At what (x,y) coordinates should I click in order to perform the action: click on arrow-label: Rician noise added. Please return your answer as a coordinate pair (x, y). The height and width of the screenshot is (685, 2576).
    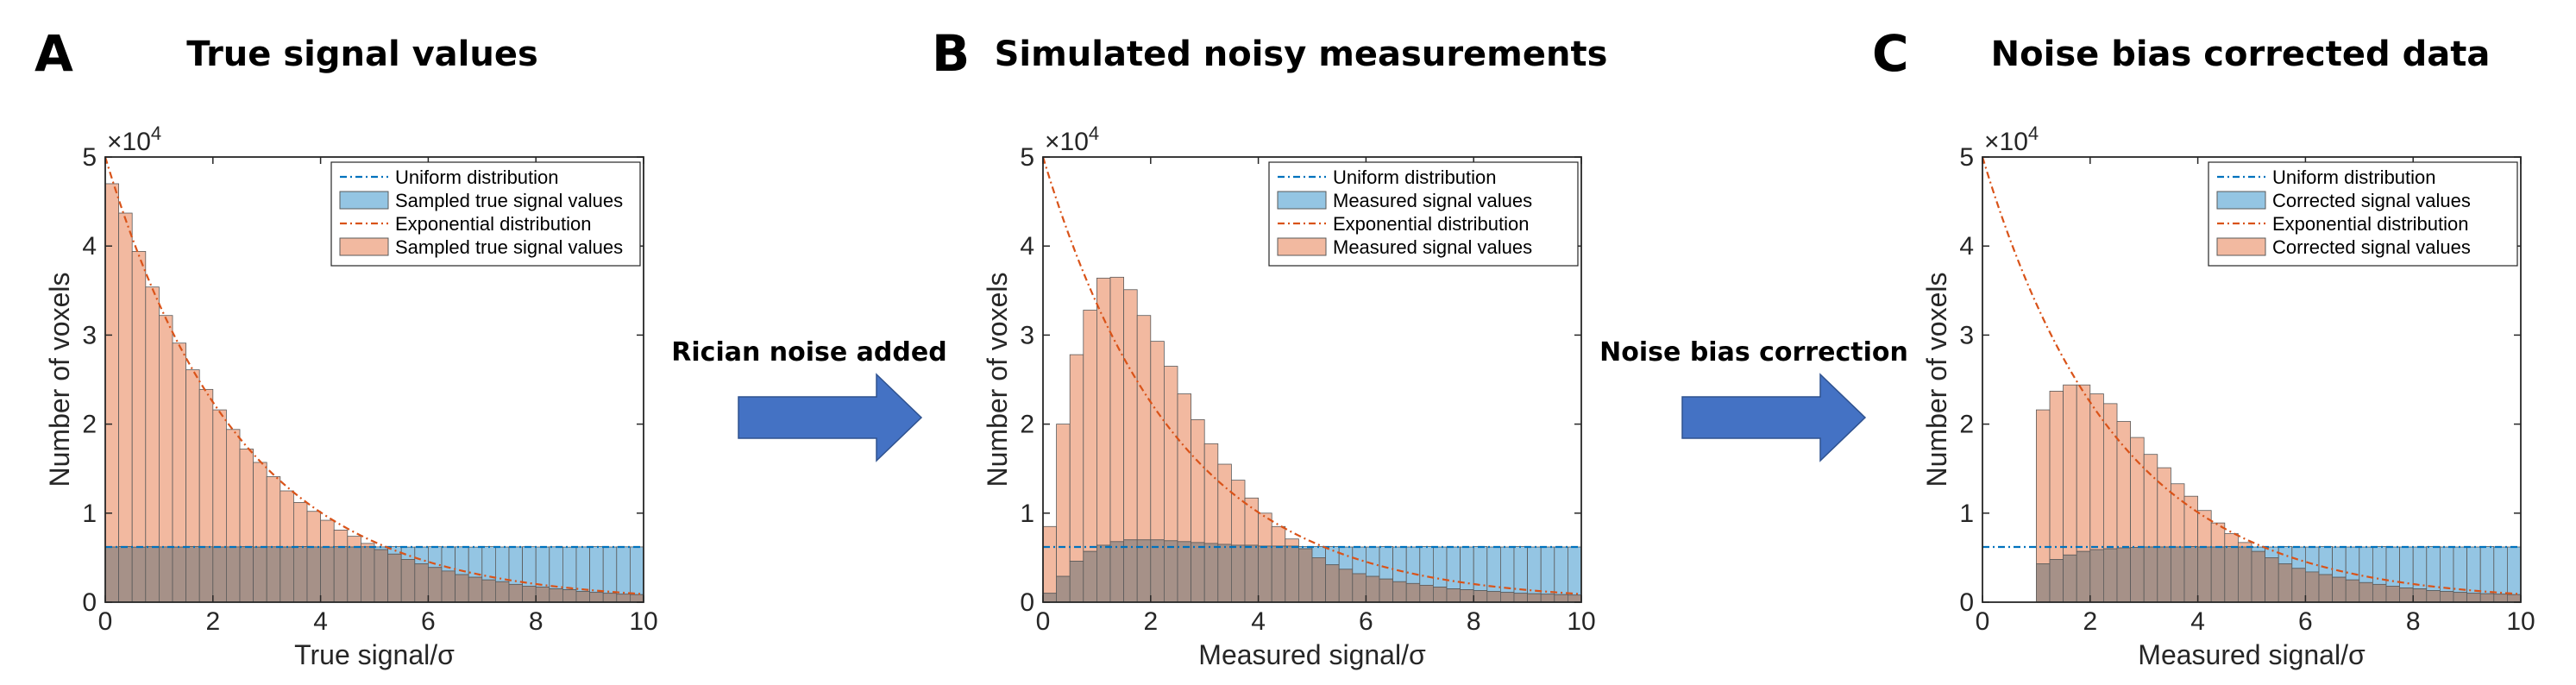
    Looking at the image, I should click on (808, 353).